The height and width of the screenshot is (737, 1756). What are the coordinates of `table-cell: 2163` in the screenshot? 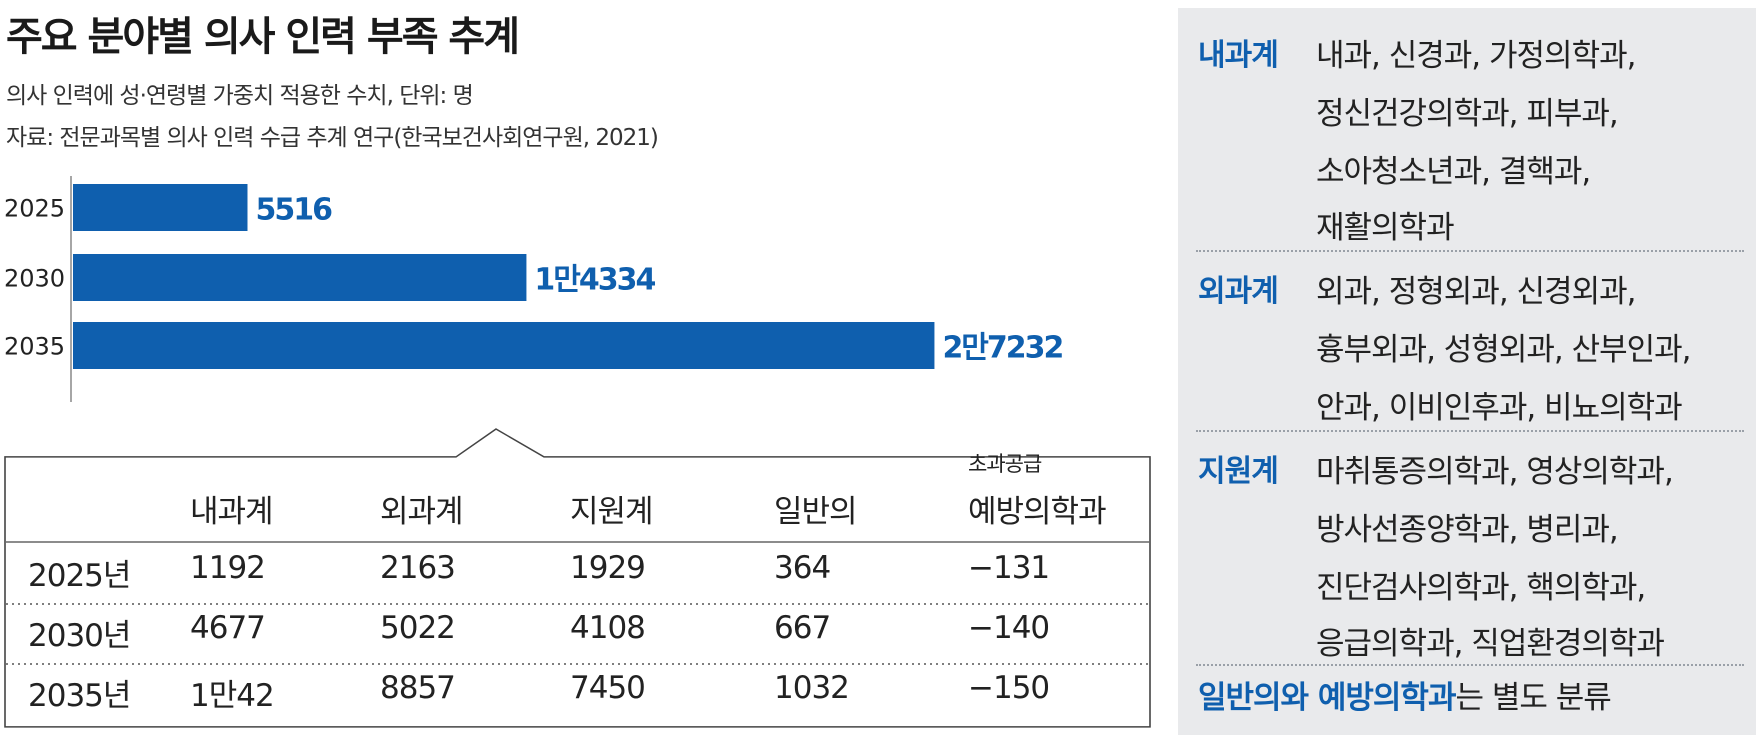 It's located at (418, 568).